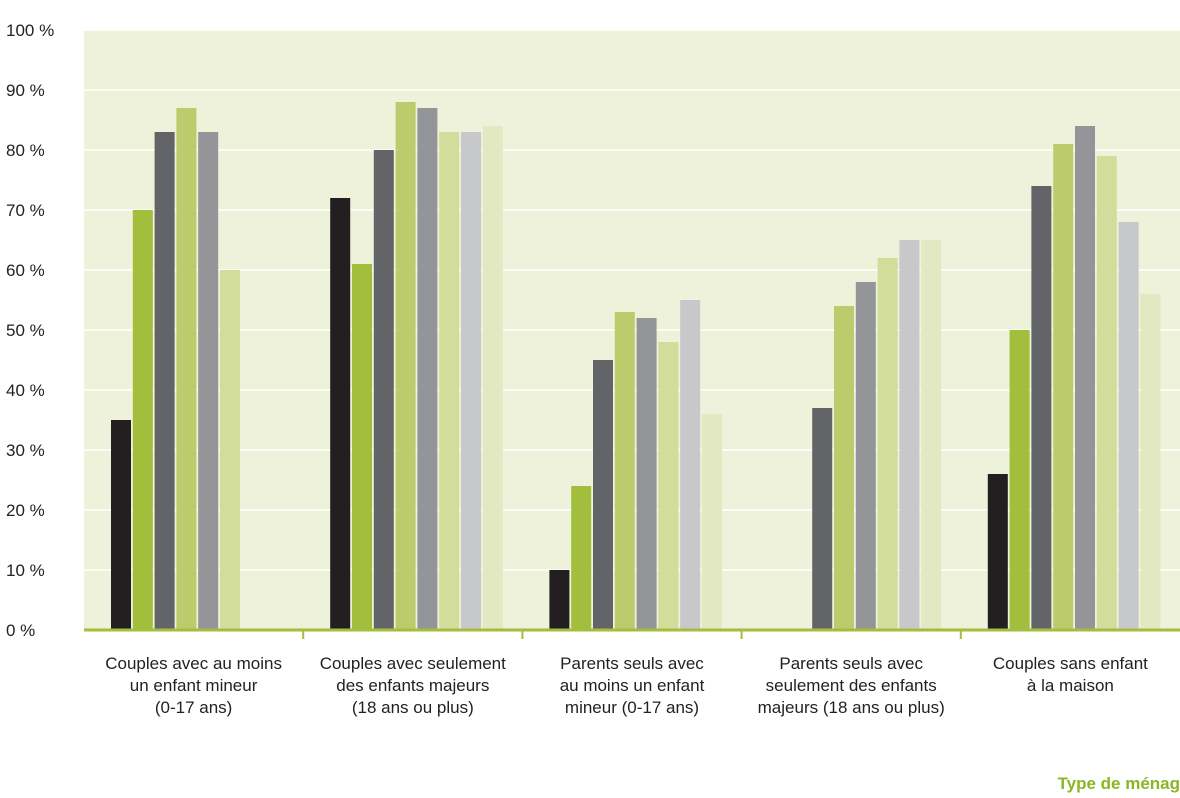 This screenshot has width=1180, height=798. Describe the element at coordinates (25, 90) in the screenshot. I see `y-tick-label: 90 %` at that location.